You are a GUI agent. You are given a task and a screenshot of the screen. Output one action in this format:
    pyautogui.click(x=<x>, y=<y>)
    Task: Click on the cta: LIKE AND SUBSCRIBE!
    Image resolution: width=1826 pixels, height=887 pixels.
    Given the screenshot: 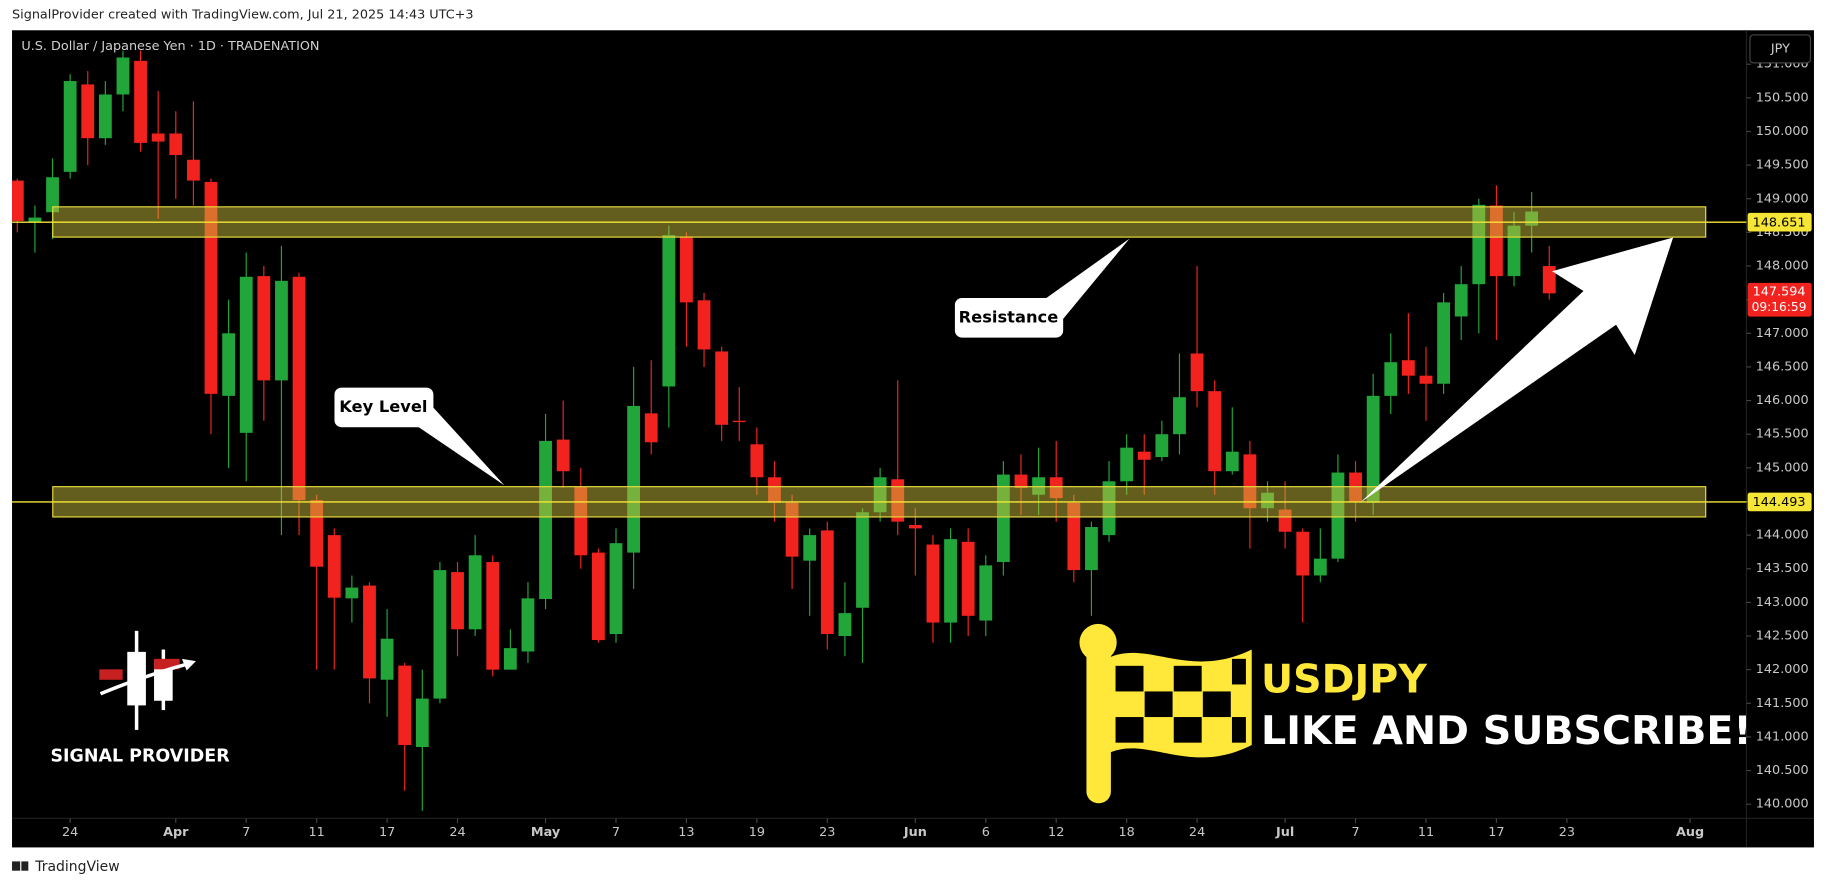 What is the action you would take?
    pyautogui.click(x=1506, y=731)
    